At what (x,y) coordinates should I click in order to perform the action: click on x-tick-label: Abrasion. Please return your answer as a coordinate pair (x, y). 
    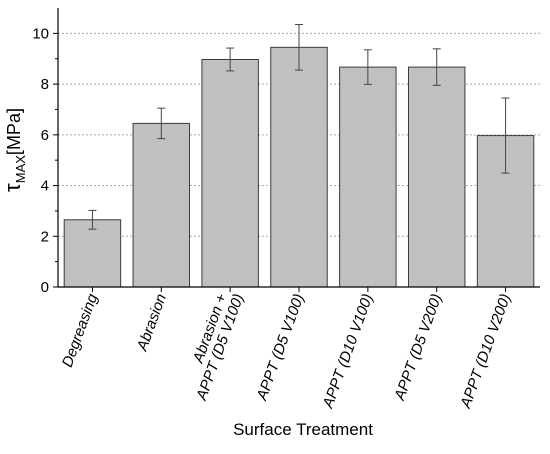
    Looking at the image, I should click on (151, 323).